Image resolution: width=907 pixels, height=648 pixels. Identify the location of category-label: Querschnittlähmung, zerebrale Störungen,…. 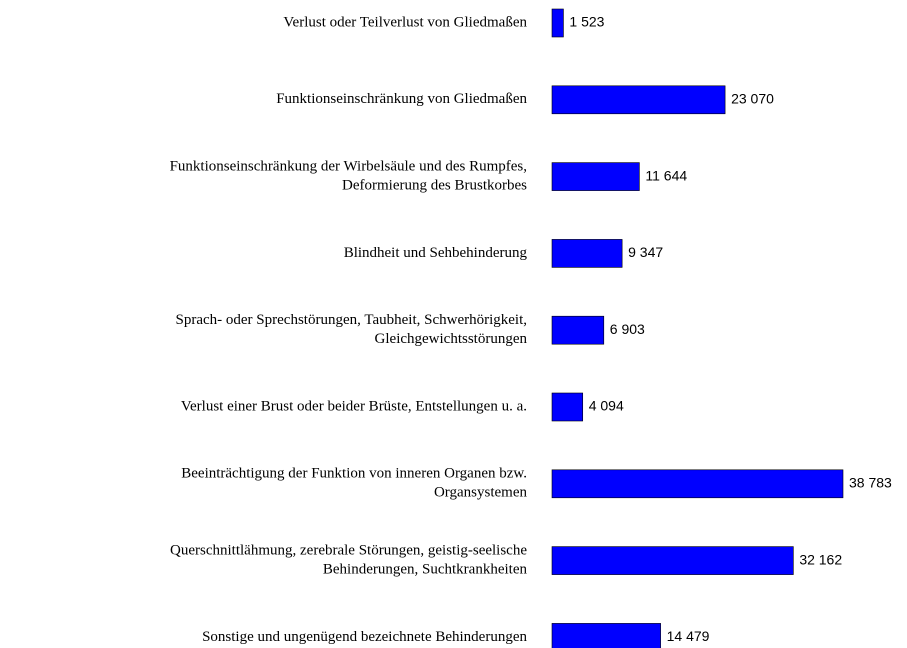
(348, 551).